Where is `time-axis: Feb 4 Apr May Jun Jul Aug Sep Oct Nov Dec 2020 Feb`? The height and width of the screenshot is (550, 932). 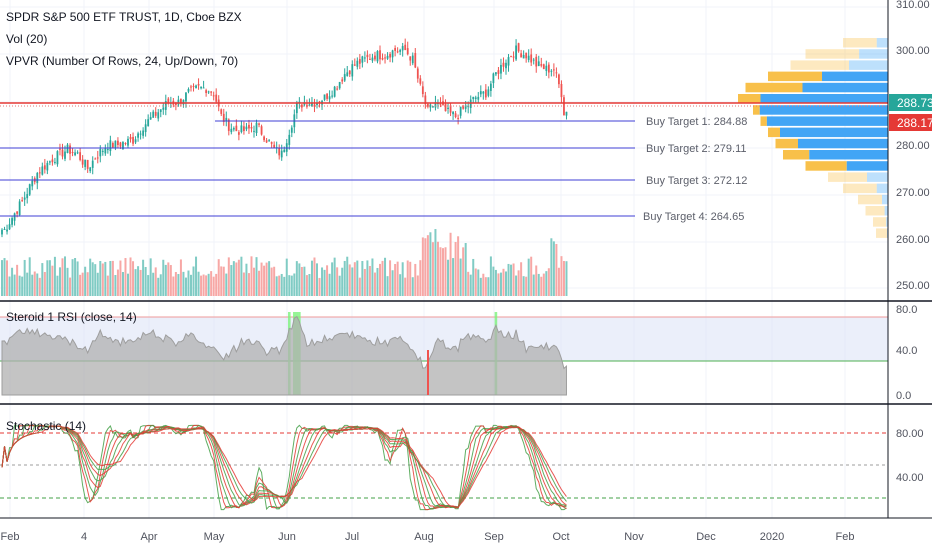 time-axis: Feb 4 Apr May Jun Jul Aug Sep Oct Nov Dec 2020 Feb is located at coordinates (428, 537).